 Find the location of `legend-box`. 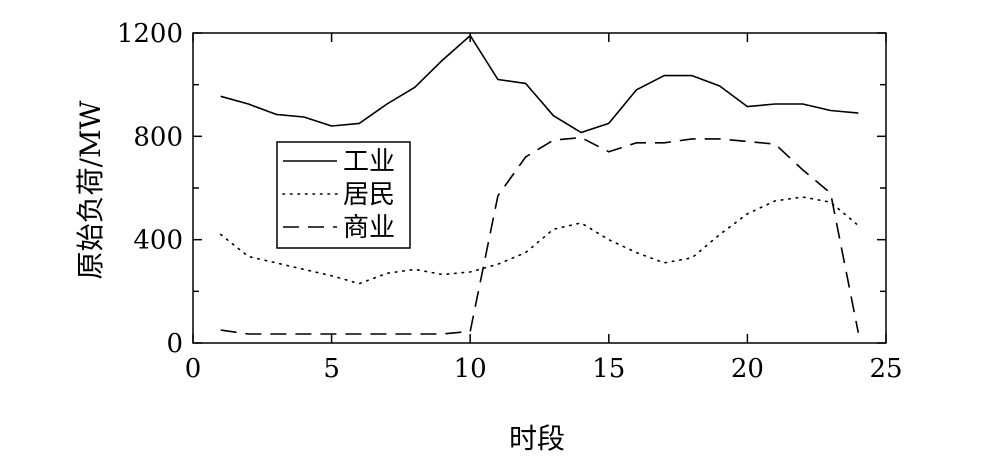

legend-box is located at coordinates (343, 195).